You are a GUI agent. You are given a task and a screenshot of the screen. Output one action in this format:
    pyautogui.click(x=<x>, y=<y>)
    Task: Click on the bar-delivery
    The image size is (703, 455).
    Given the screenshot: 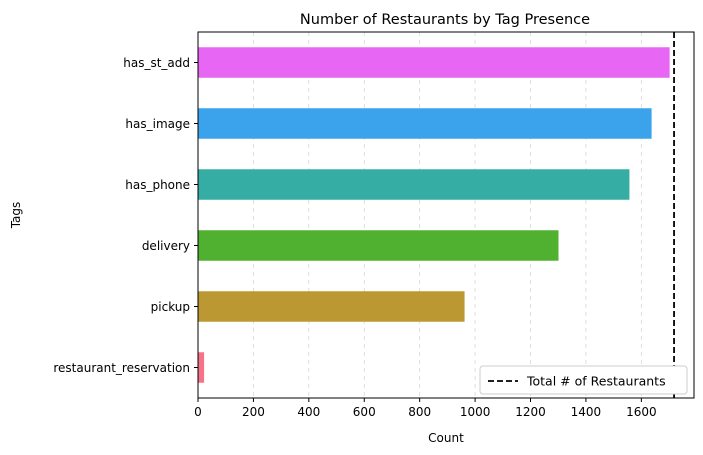 What is the action you would take?
    pyautogui.click(x=378, y=245)
    